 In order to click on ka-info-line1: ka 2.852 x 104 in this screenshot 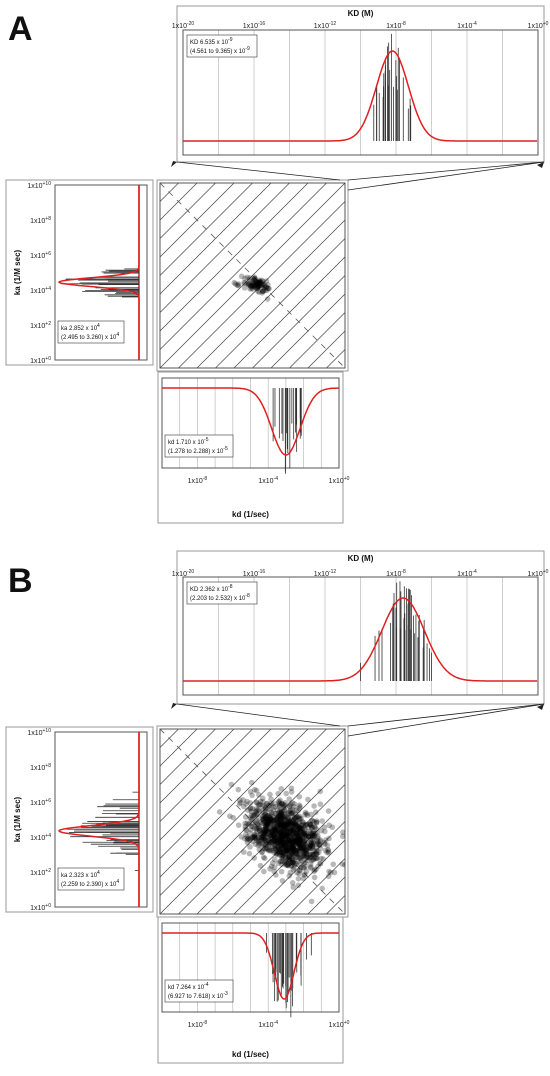, I will do `click(80, 327)`.